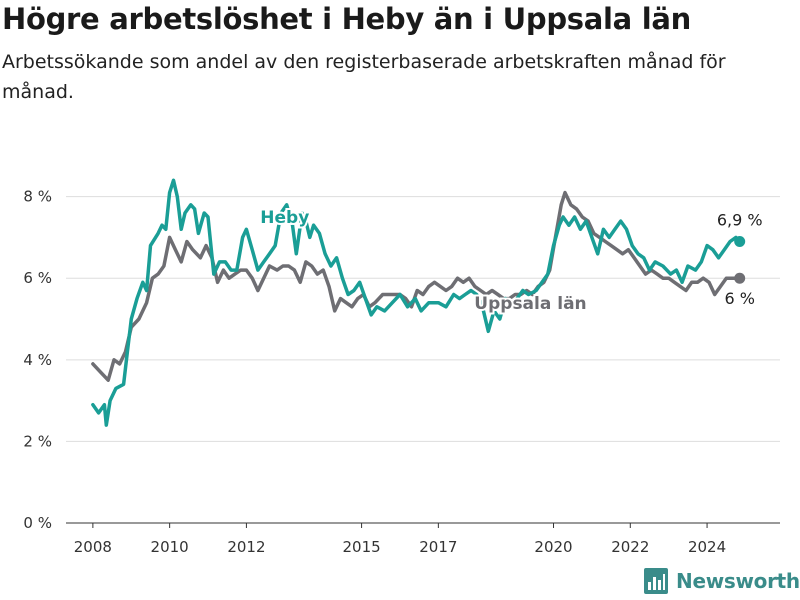 The width and height of the screenshot is (800, 600). What do you see at coordinates (707, 547) in the screenshot?
I see `x-tick-label: 2024` at bounding box center [707, 547].